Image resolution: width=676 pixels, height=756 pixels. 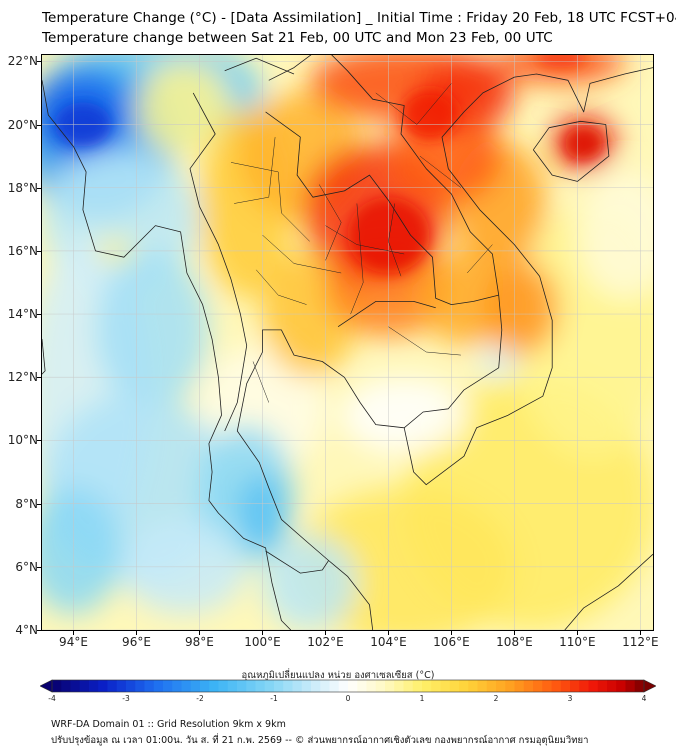 I want to click on lat-label: 22°N, so click(x=22, y=61).